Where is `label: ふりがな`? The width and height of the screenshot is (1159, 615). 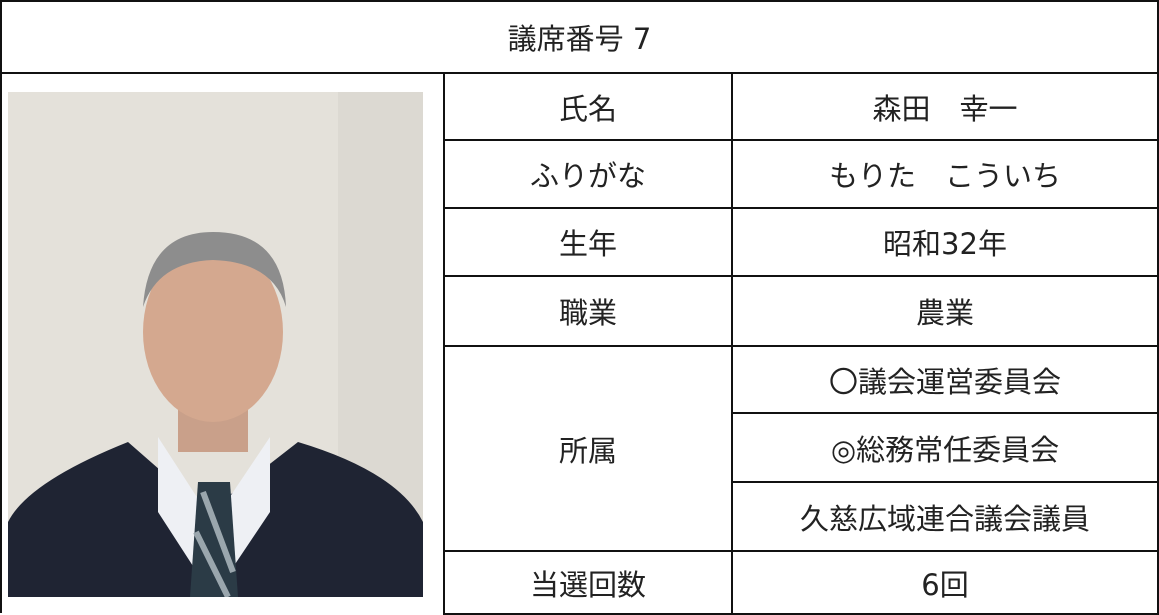
label: ふりがな is located at coordinates (587, 176).